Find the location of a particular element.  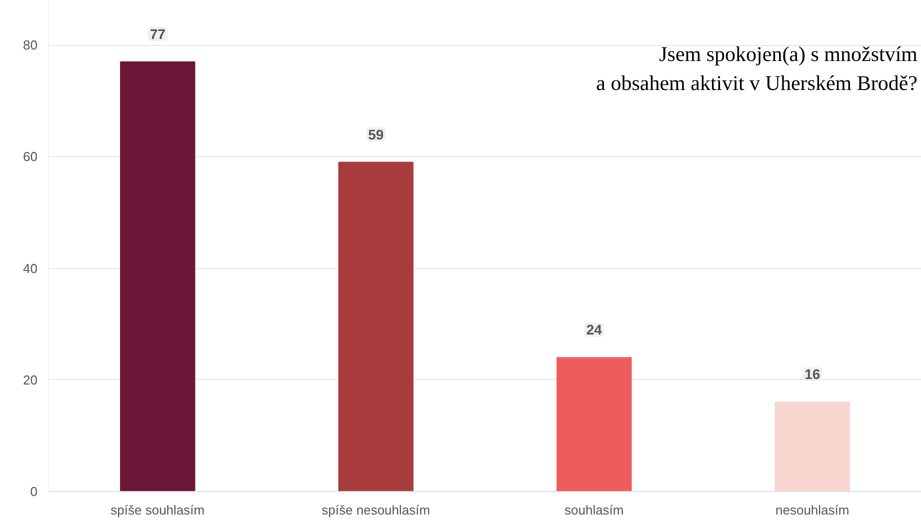

y-tick-label: 40 is located at coordinates (30, 268).